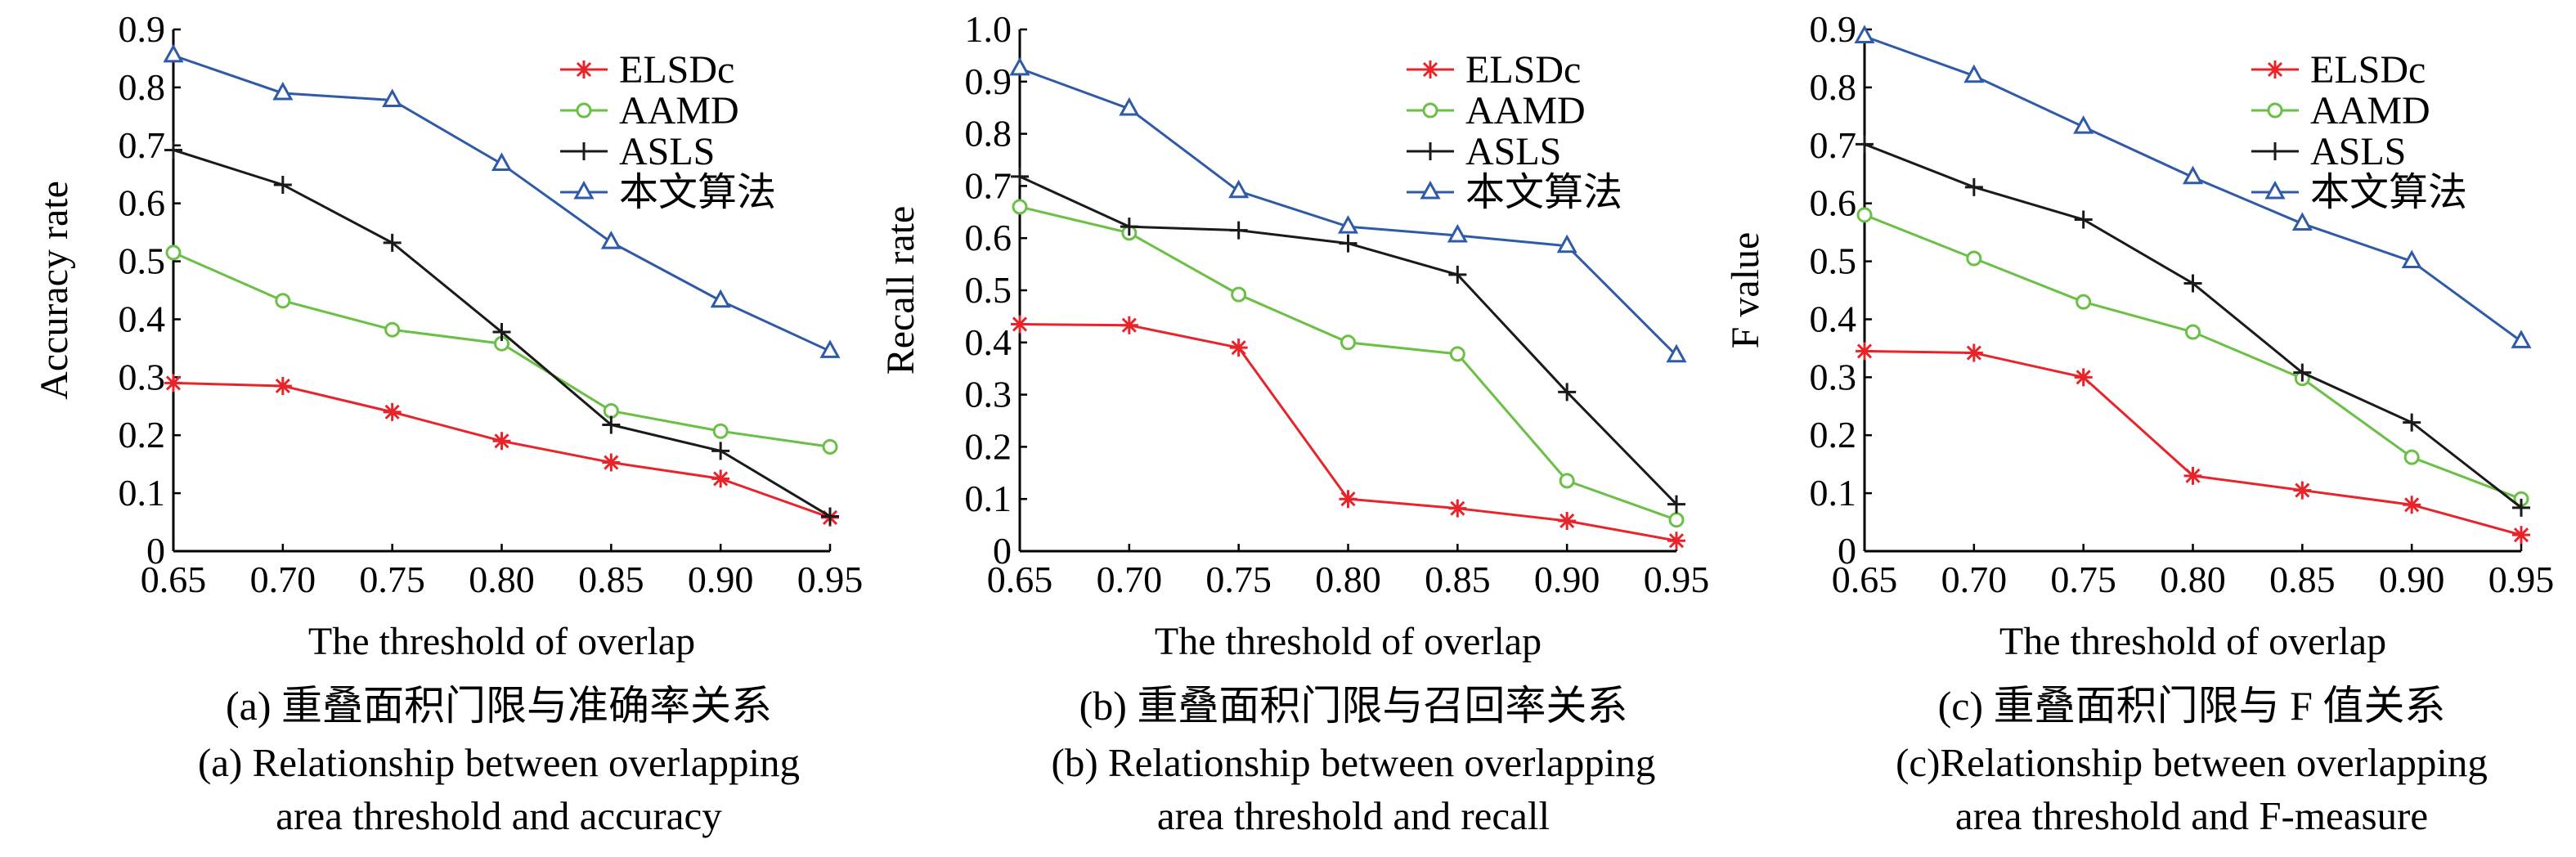  Describe the element at coordinates (142, 203) in the screenshot. I see `chart-a-y-tick-label: 0.6` at that location.